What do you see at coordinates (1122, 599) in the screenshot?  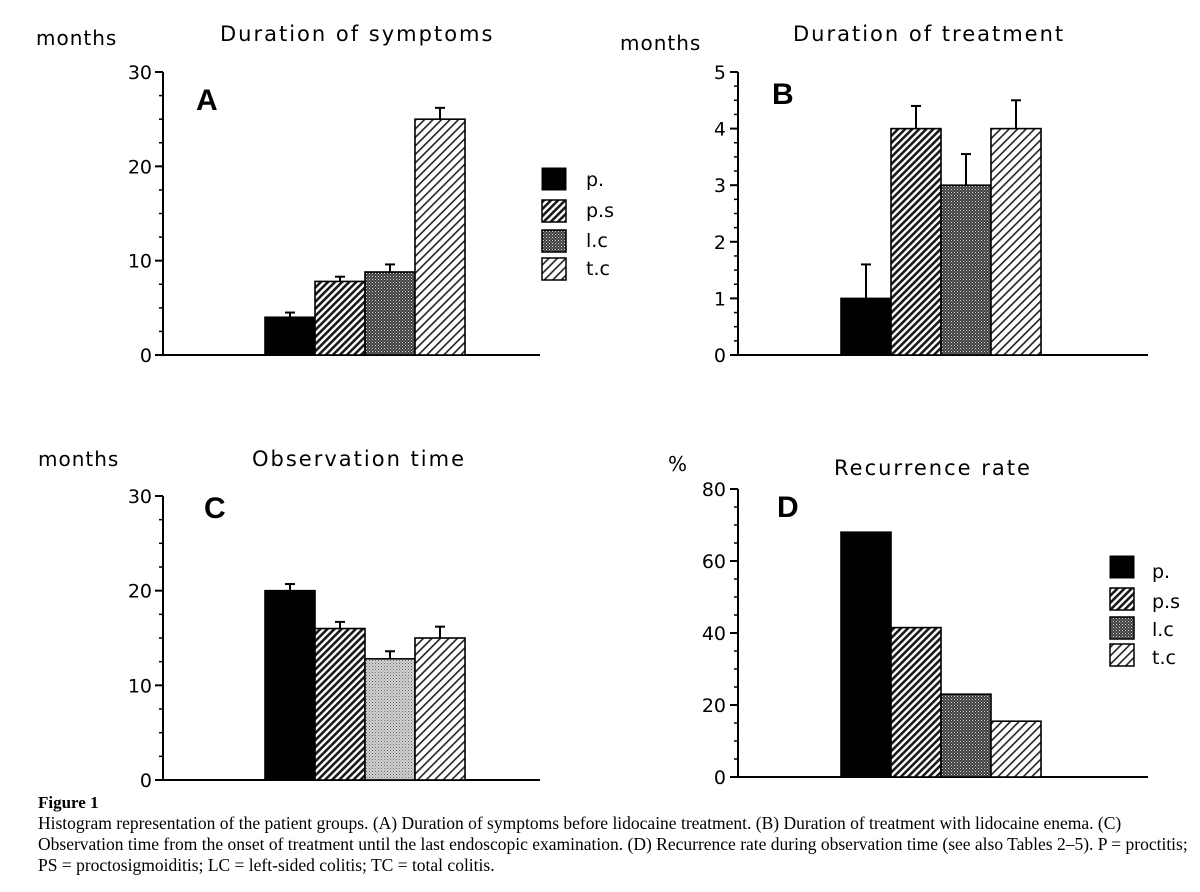 I see `legend-d-swatch-ps` at bounding box center [1122, 599].